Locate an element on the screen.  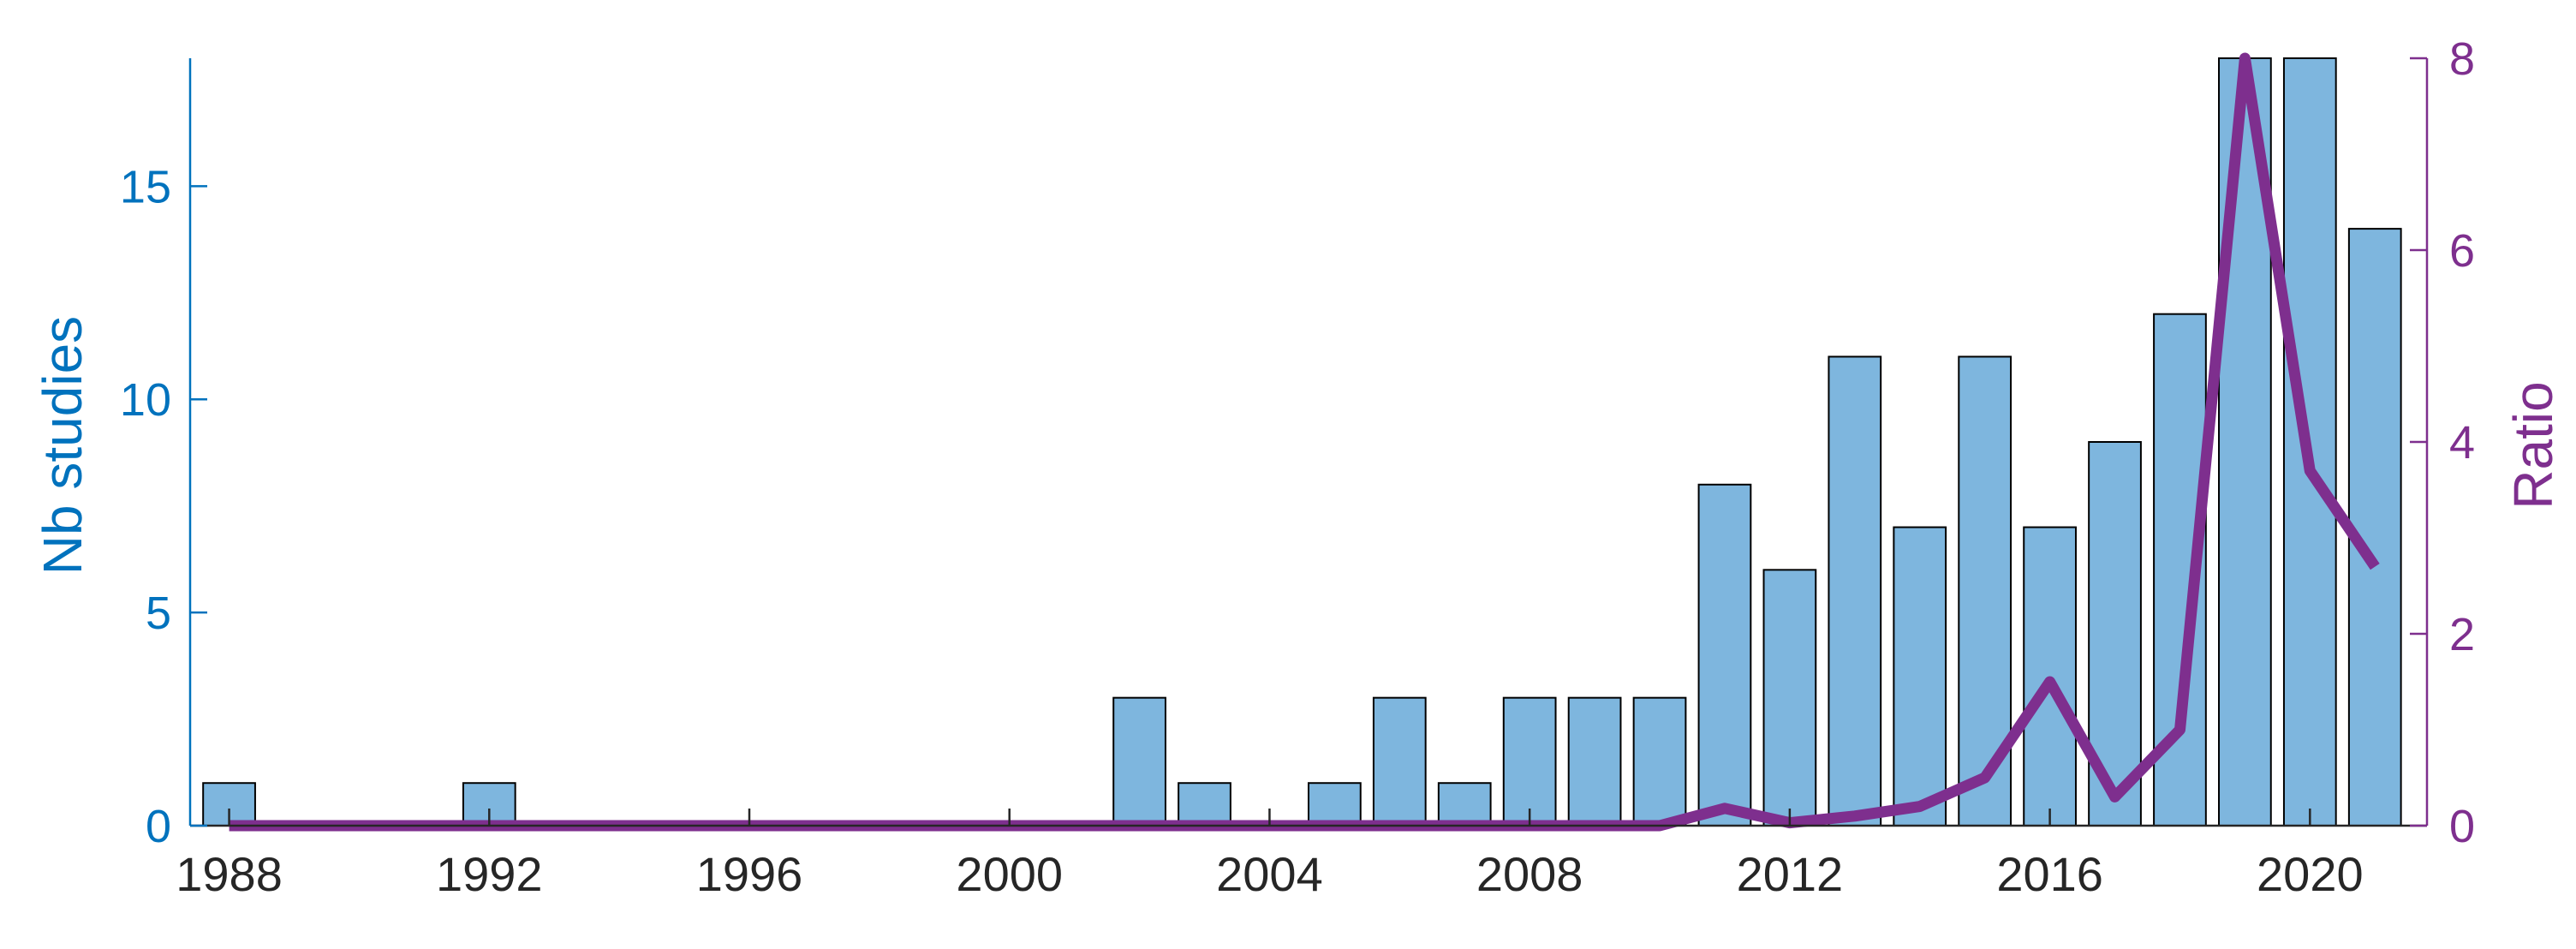
y-tick-label-0: 0 is located at coordinates (159, 826).